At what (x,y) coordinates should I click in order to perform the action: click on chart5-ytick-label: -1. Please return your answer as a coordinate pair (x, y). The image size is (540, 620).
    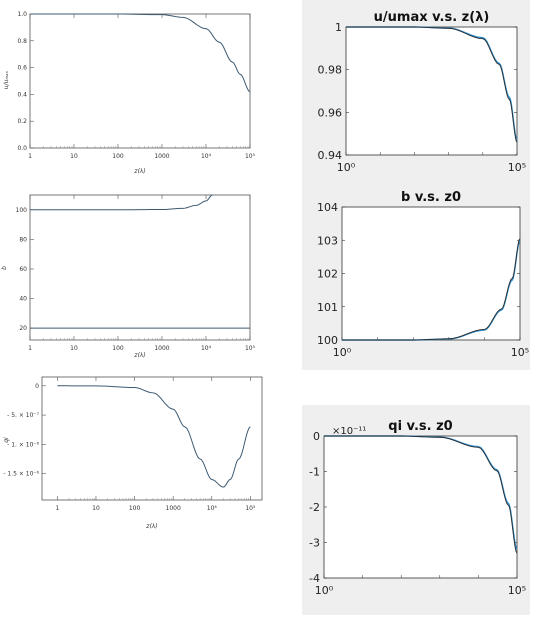
    Looking at the image, I should click on (314, 472).